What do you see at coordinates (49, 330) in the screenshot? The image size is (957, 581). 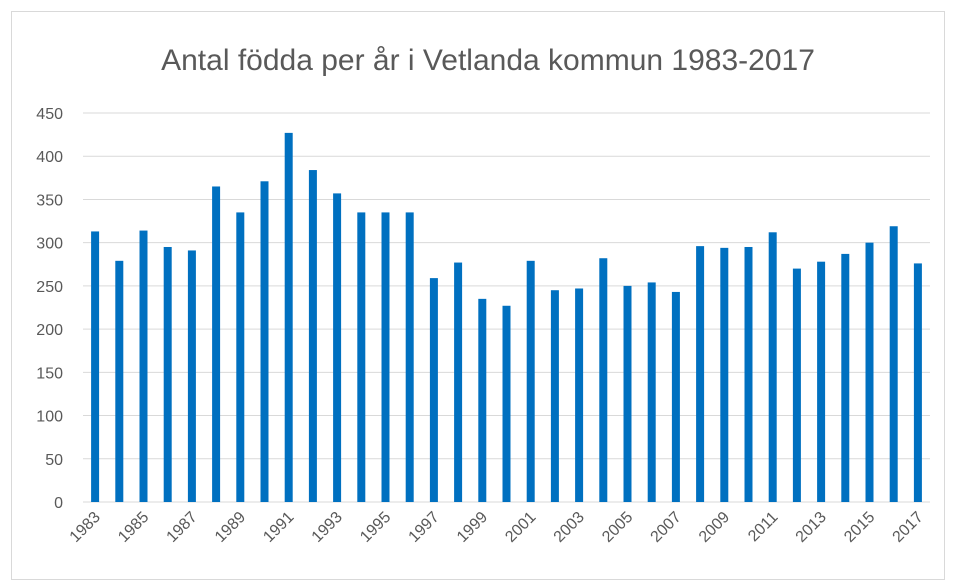 I see `y-tick-label: 200` at bounding box center [49, 330].